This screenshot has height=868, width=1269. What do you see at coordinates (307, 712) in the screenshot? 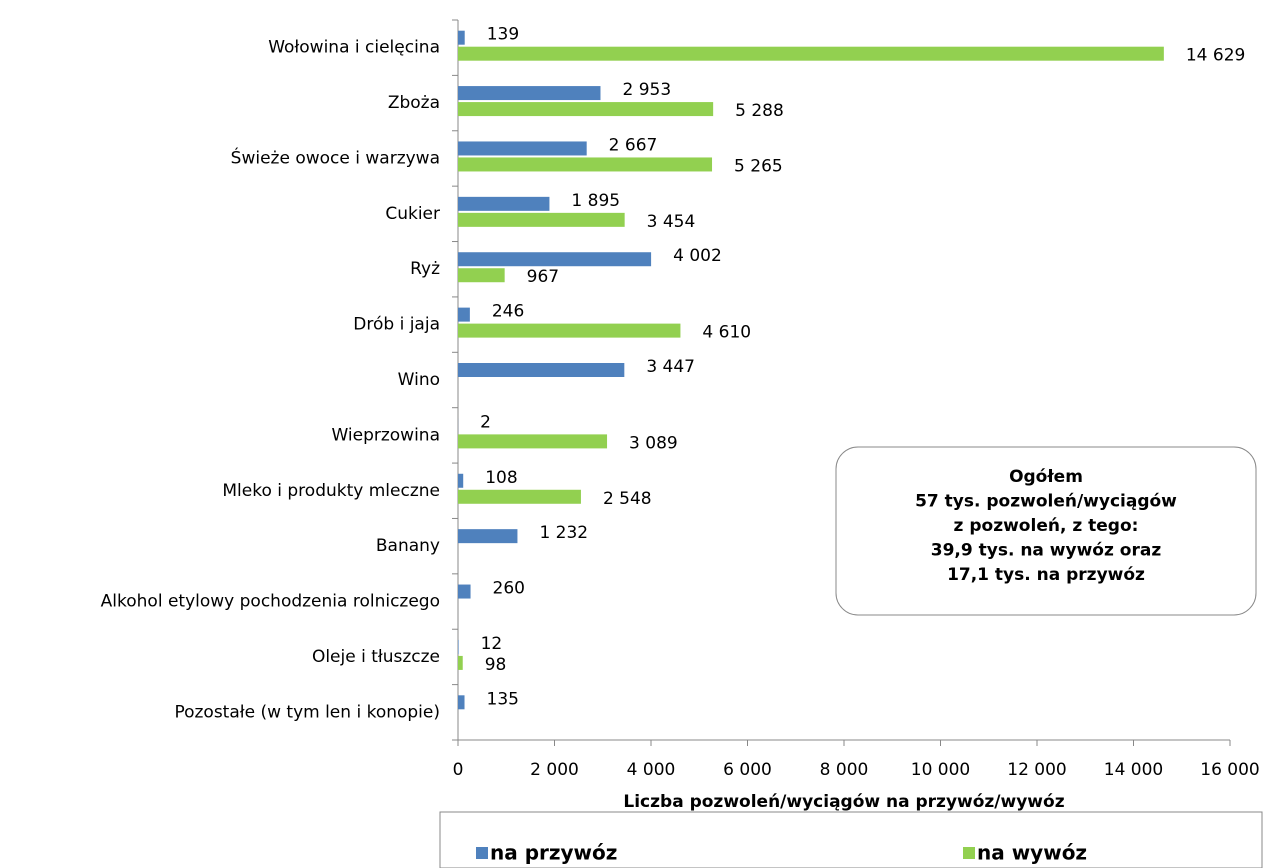
I see `y-tick-label: Pozostałe (w tym len i konopie)` at bounding box center [307, 712].